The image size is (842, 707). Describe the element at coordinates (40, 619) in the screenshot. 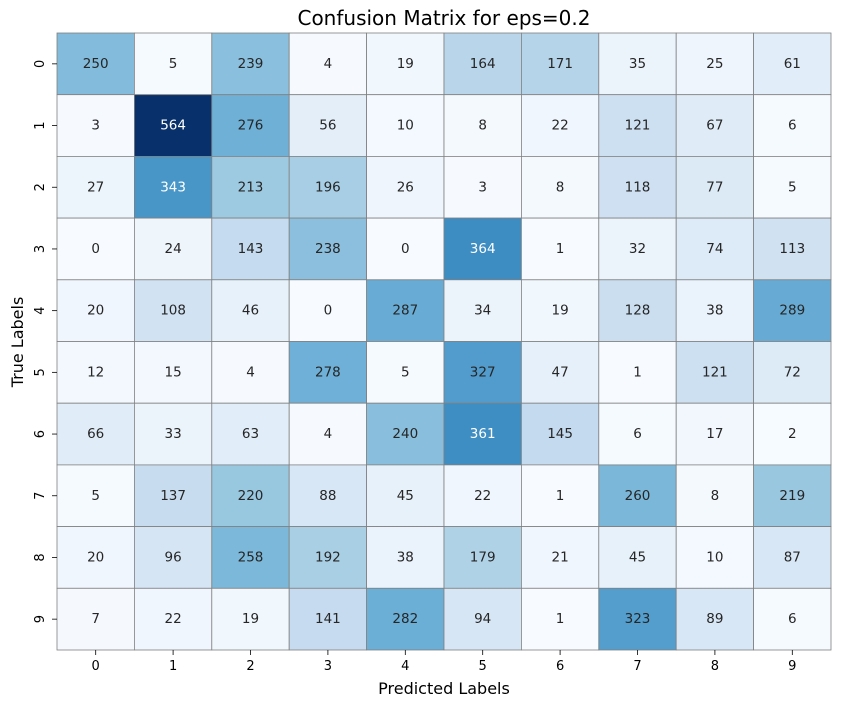

I see `y-tick-label-9: 9` at that location.